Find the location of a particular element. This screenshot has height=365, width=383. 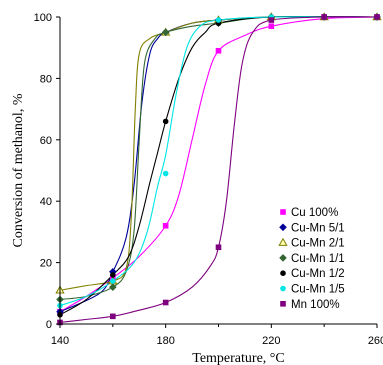

legend-label: Cu-Mn 2/1 is located at coordinates (318, 244).